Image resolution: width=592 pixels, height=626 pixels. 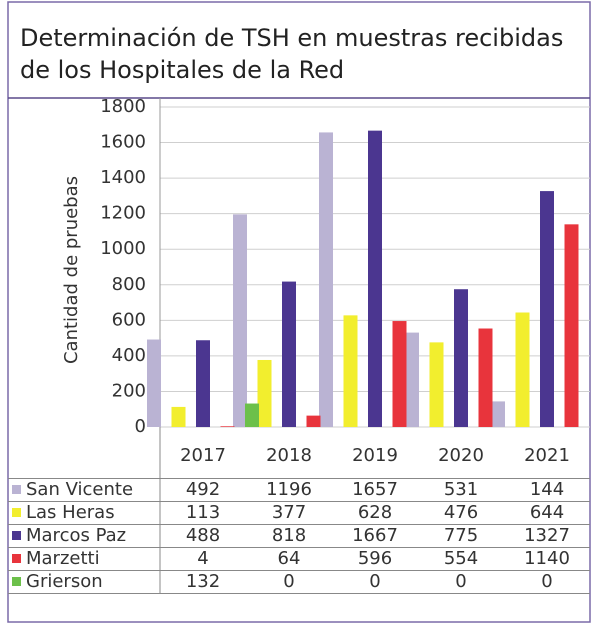 I want to click on table-cell: 531, so click(x=461, y=489).